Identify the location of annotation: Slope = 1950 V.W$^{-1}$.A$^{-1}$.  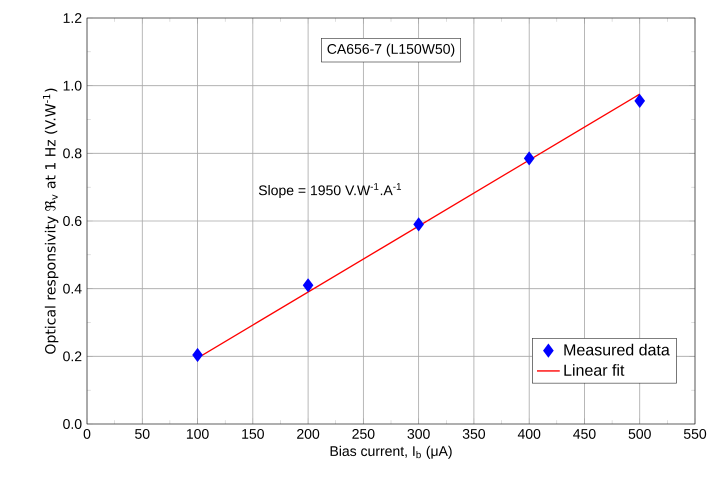
(330, 190).